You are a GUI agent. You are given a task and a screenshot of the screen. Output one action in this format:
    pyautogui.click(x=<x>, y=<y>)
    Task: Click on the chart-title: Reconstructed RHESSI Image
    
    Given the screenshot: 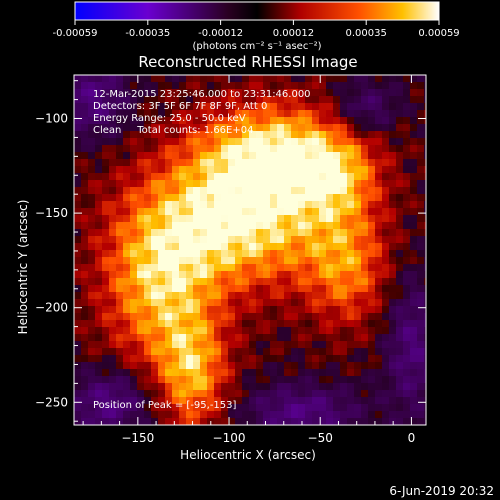 What is the action you would take?
    pyautogui.click(x=247, y=62)
    